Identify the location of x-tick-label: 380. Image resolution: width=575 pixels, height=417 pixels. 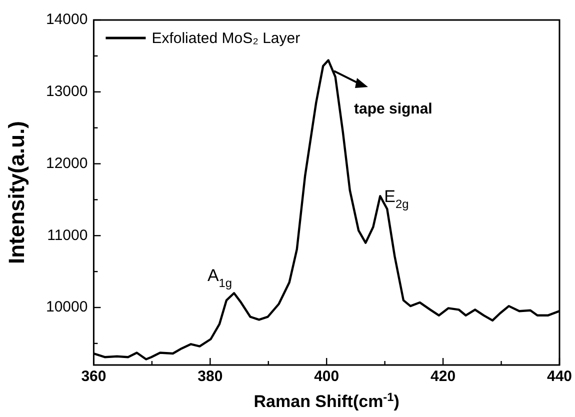
(210, 377).